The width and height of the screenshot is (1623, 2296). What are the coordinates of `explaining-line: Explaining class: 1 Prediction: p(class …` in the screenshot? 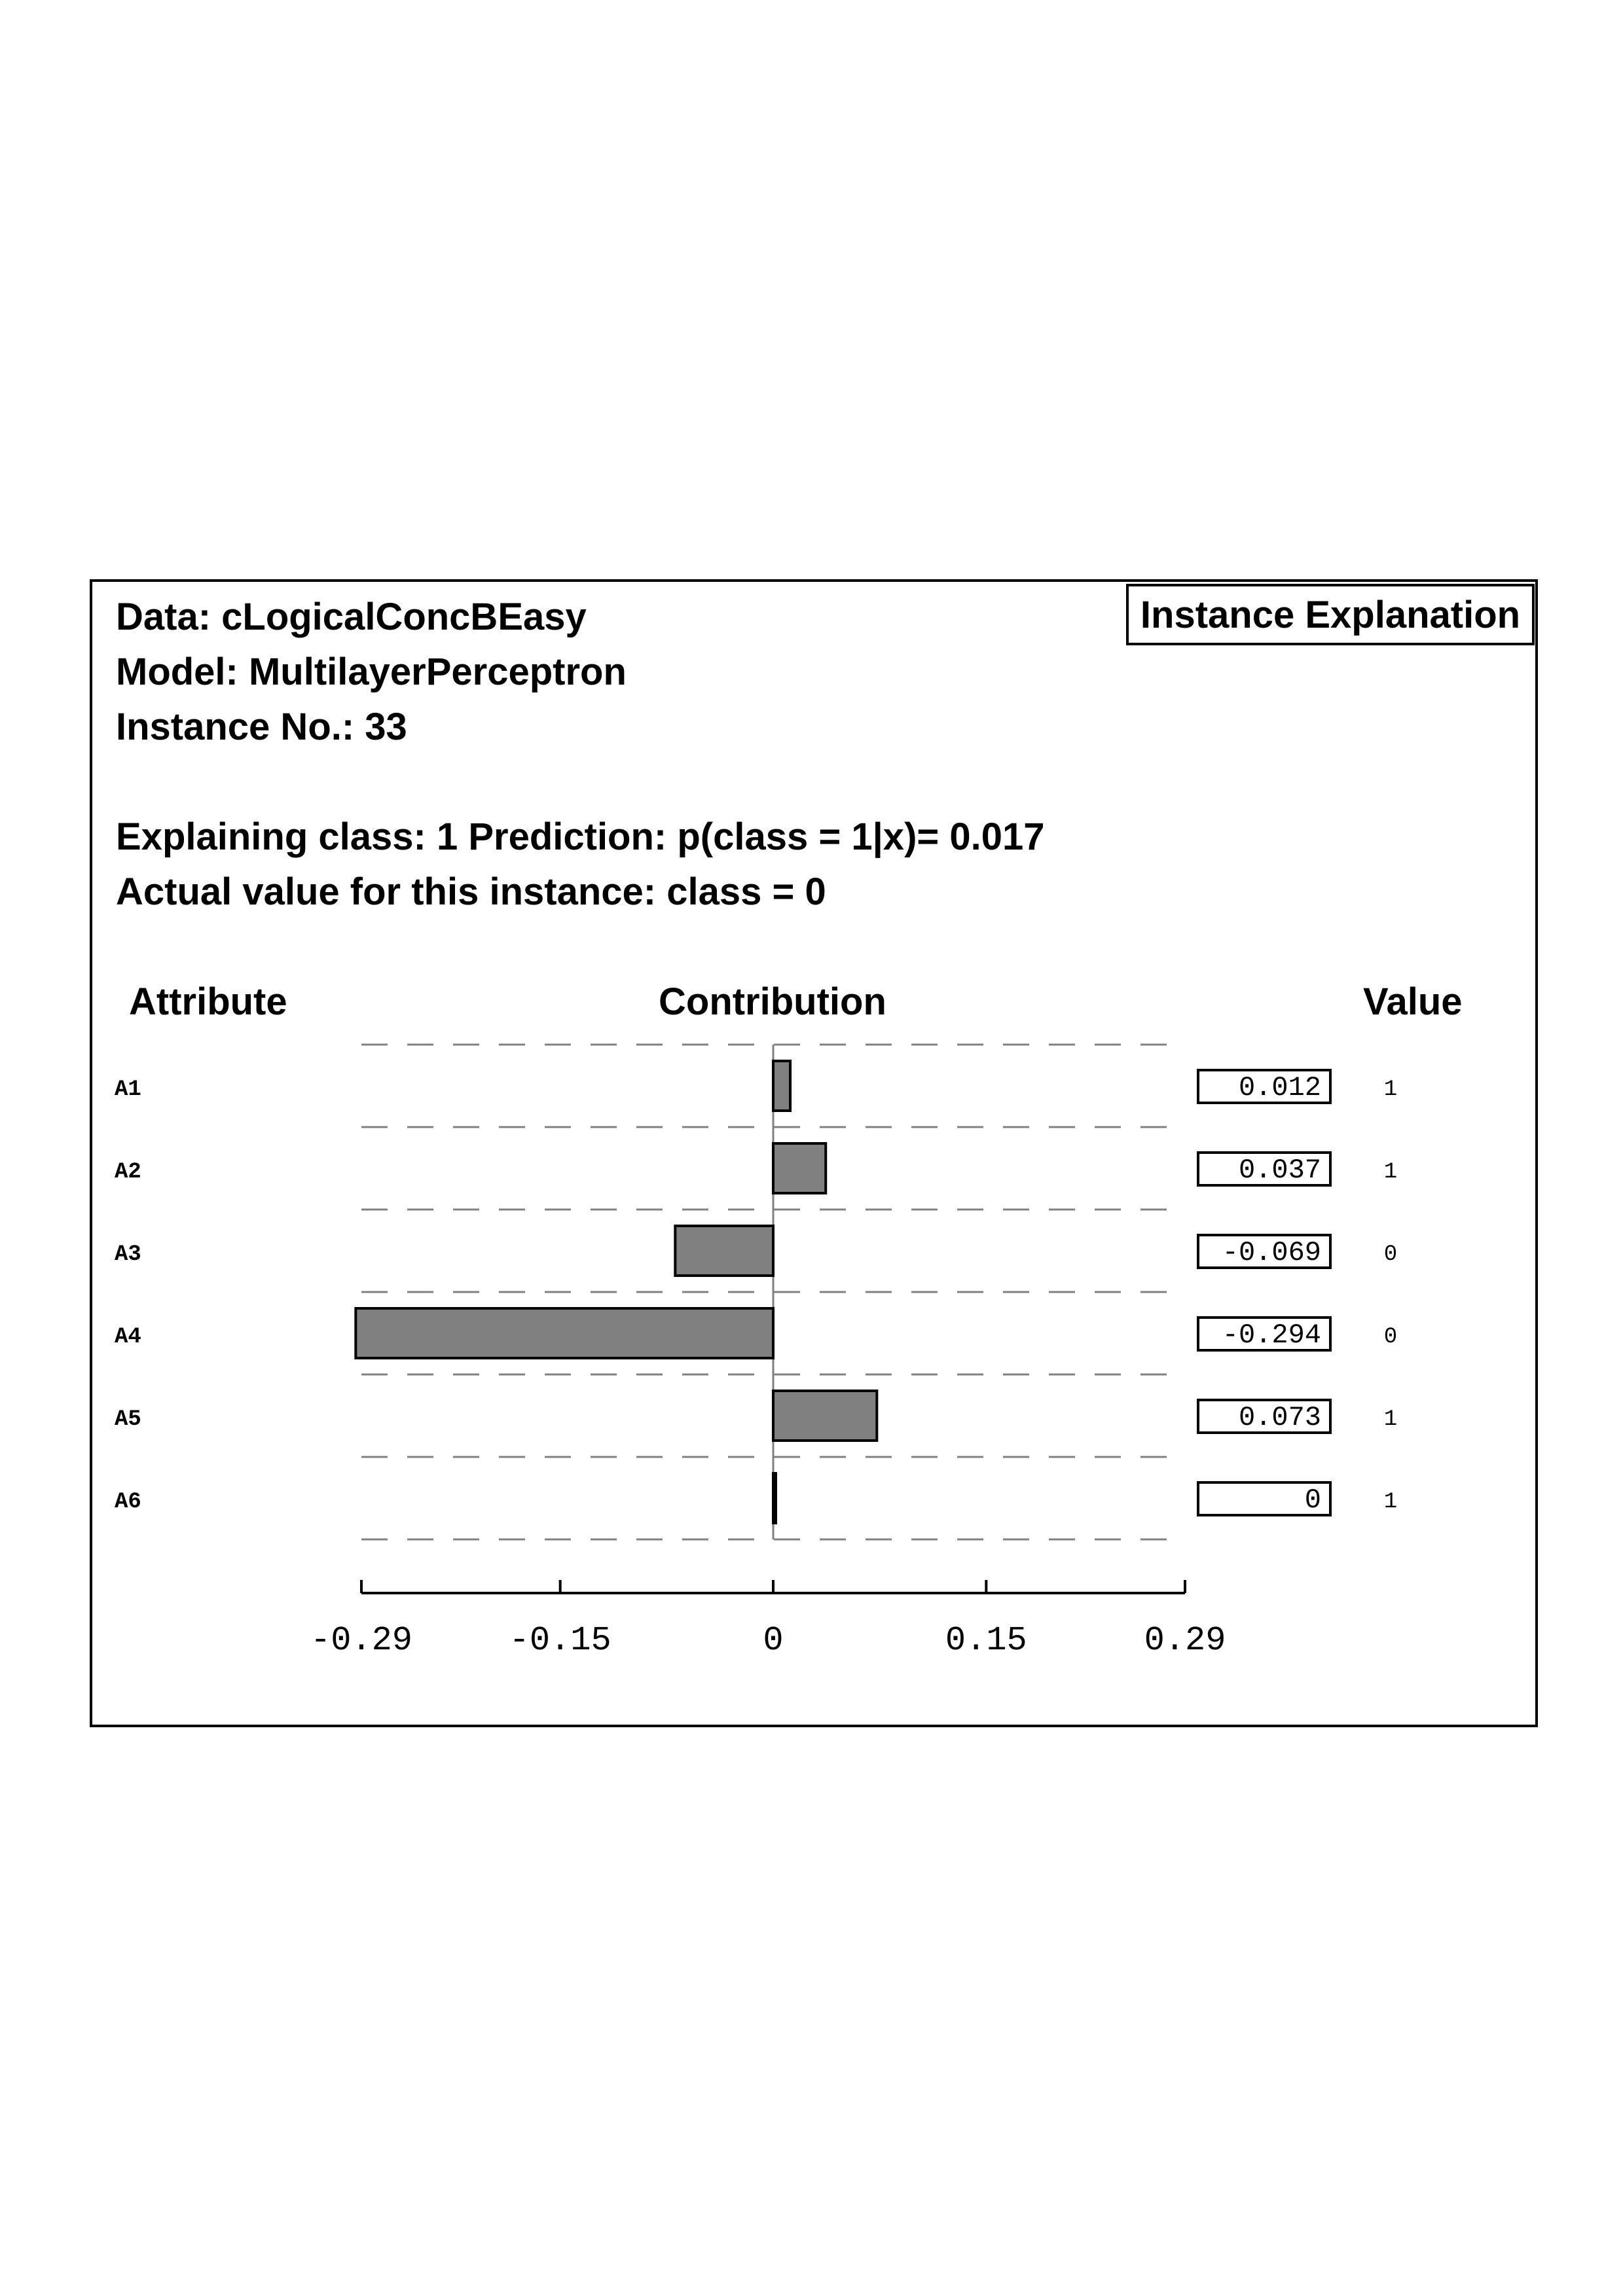 It's located at (580, 837).